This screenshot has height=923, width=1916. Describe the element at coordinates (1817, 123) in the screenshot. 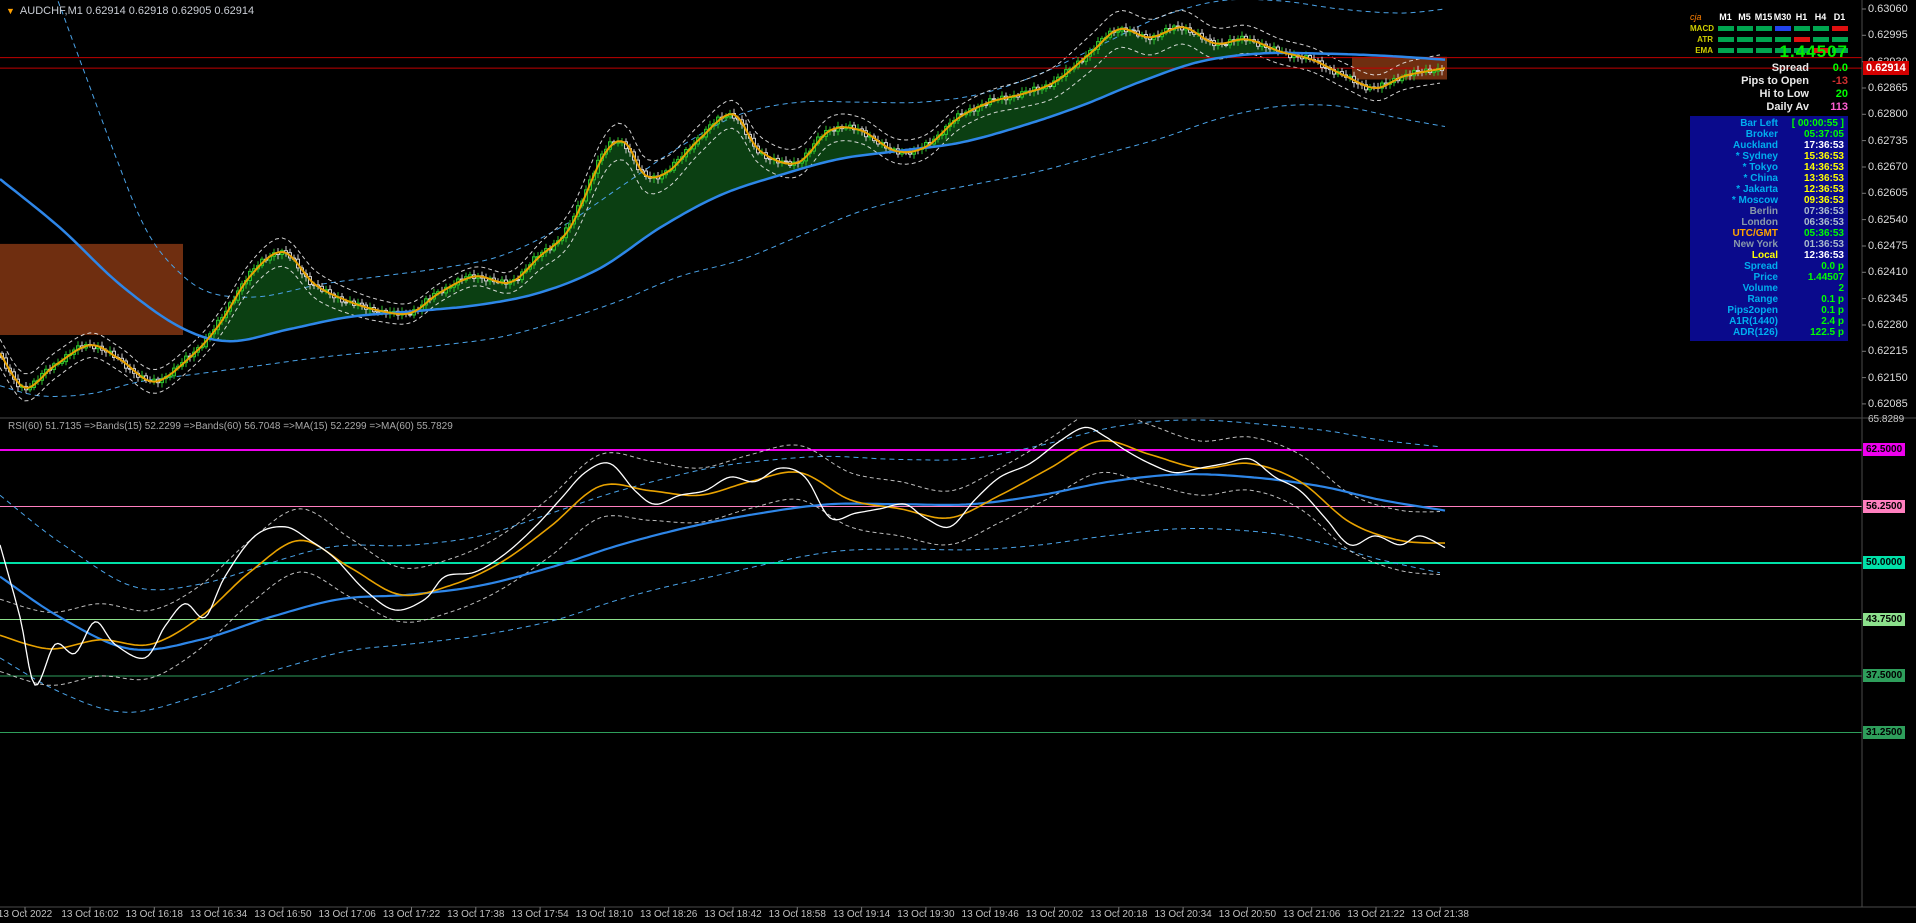

I see `clock-row-value: [ 00:00:55 ]` at that location.